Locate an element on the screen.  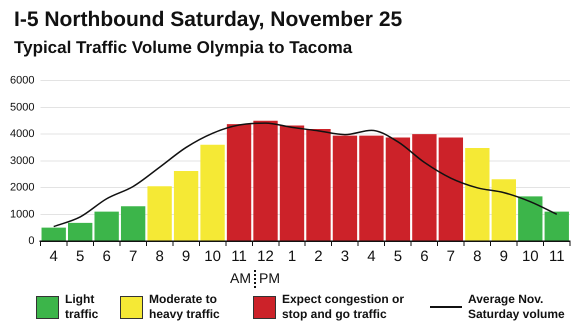
x-tick-label: 1 is located at coordinates (292, 257).